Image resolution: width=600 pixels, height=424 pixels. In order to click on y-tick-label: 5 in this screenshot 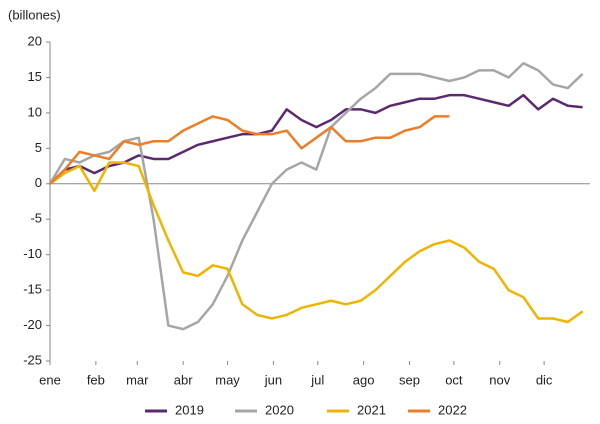, I will do `click(38, 147)`.